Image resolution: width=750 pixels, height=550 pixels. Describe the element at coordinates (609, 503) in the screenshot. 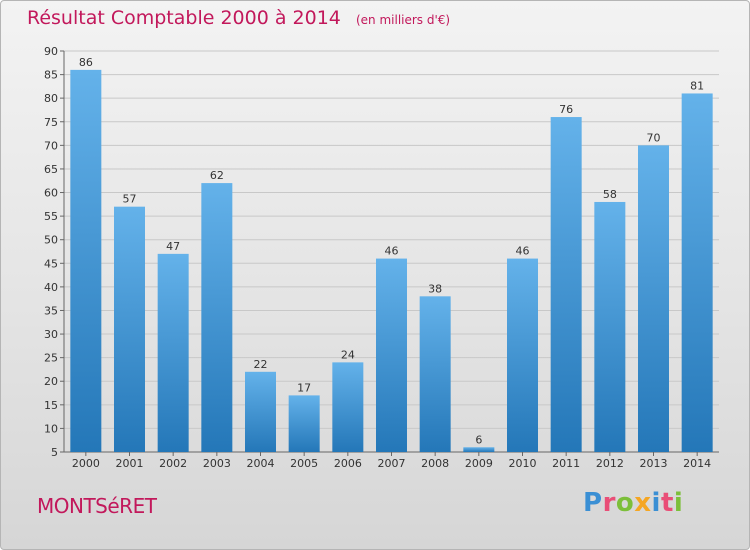

I see `brand-letter: r` at that location.